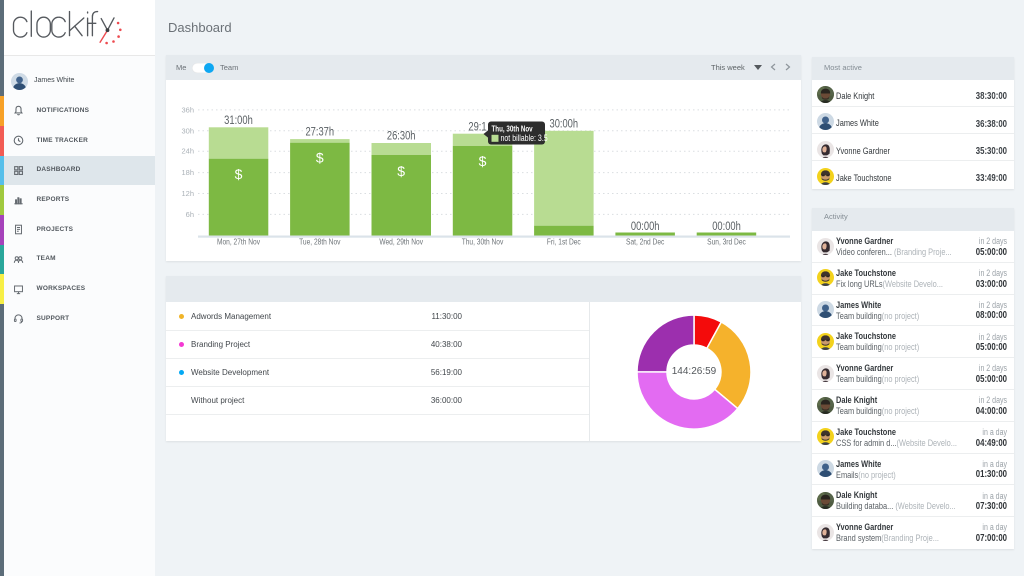 The width and height of the screenshot is (1024, 576). Describe the element at coordinates (187, 109) in the screenshot. I see `svg-text: 36h` at that location.